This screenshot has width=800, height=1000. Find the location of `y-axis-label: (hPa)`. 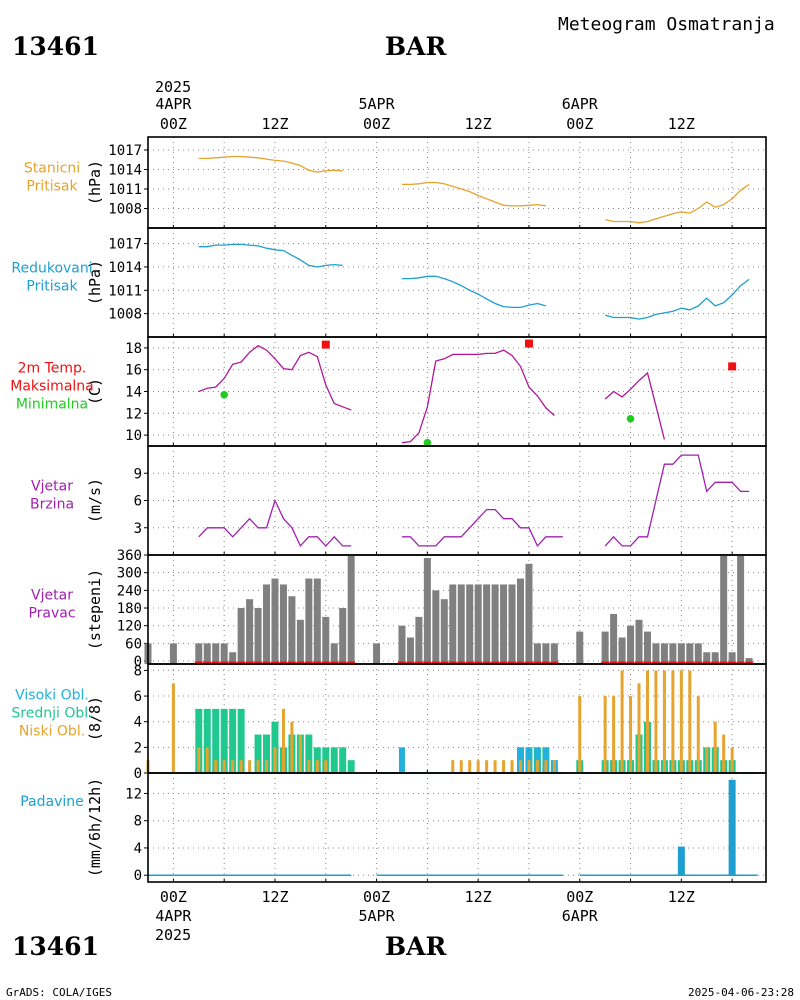

y-axis-label: (hPa) is located at coordinates (95, 282).